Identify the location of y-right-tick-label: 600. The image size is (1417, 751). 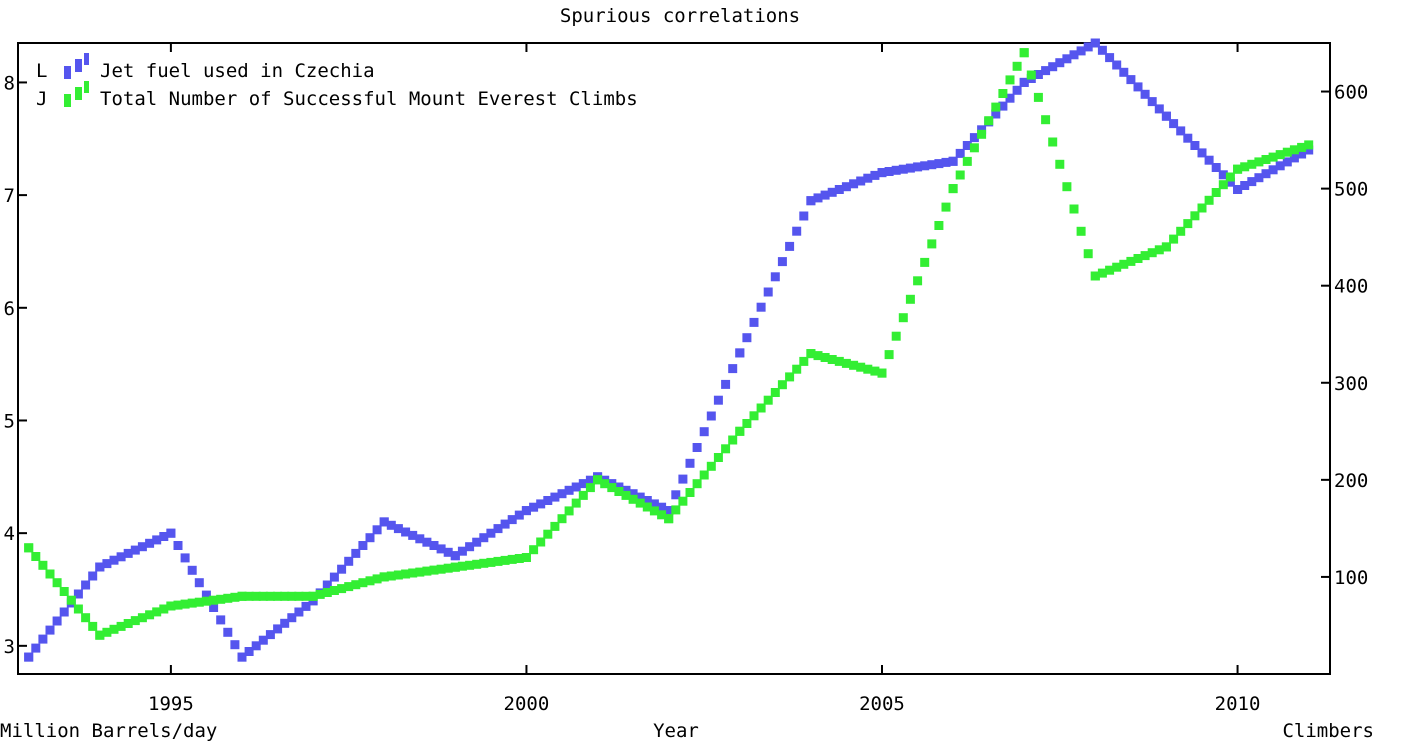
(1351, 93).